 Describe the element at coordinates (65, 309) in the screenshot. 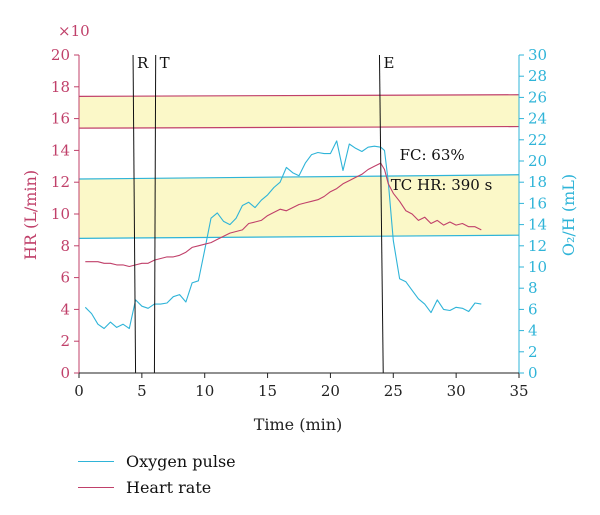

I see `y-left-tick-label: 4` at that location.